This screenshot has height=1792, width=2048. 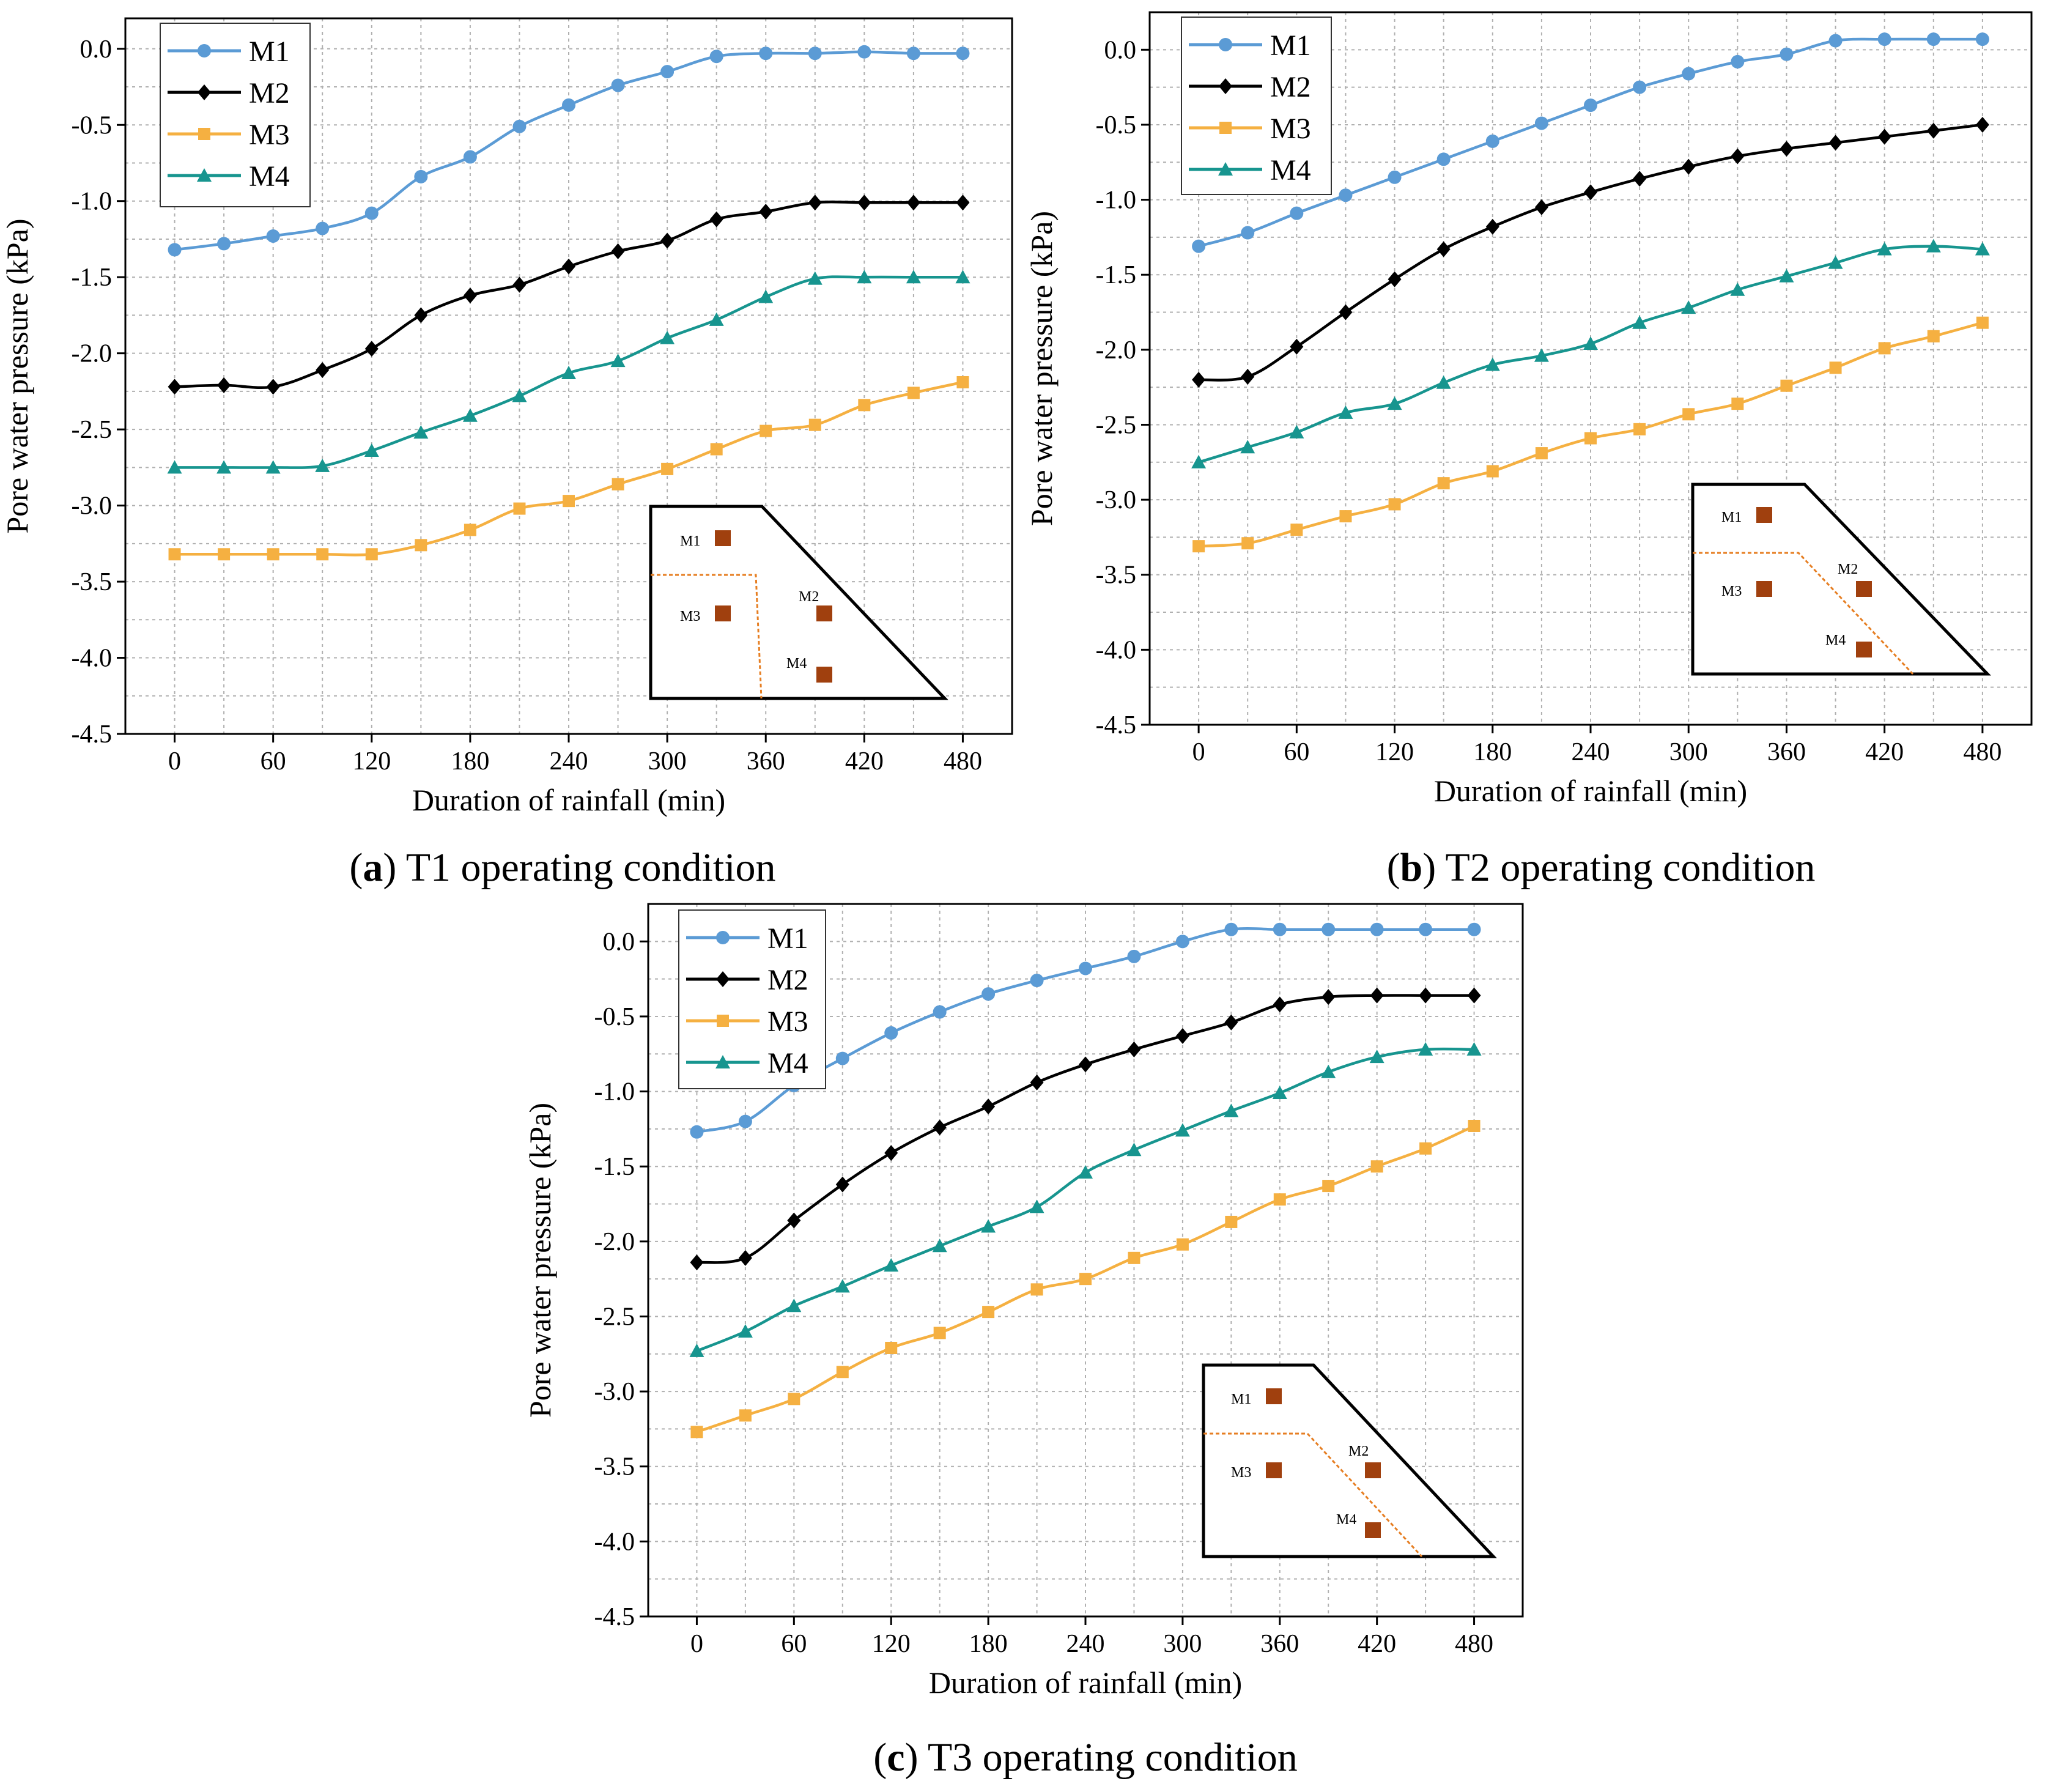 What do you see at coordinates (1085, 1129) in the screenshot?
I see `series-m2` at bounding box center [1085, 1129].